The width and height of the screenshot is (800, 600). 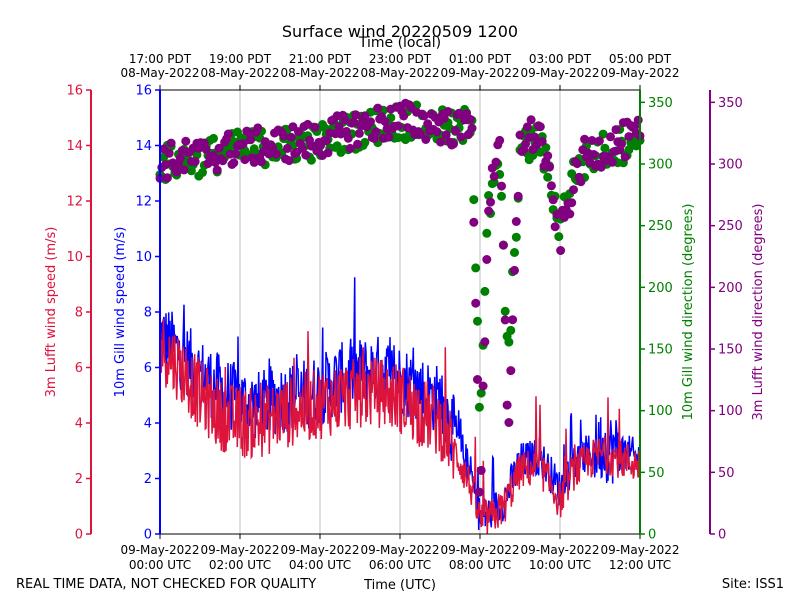 I want to click on gill-speed-axis-tick-label: 12, so click(x=143, y=202).